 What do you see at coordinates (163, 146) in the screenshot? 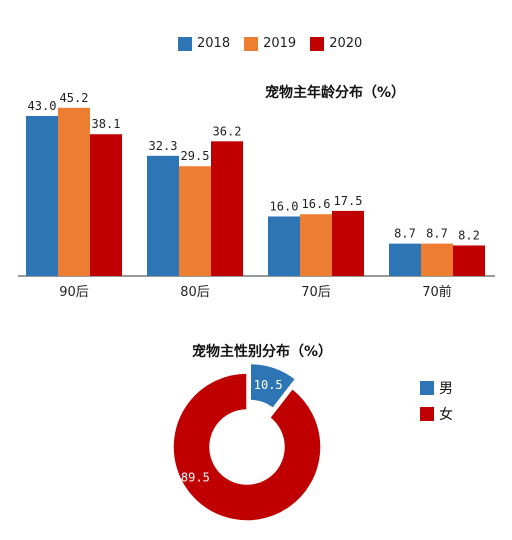
I see `bar-label-2018-1: 32.3` at bounding box center [163, 146].